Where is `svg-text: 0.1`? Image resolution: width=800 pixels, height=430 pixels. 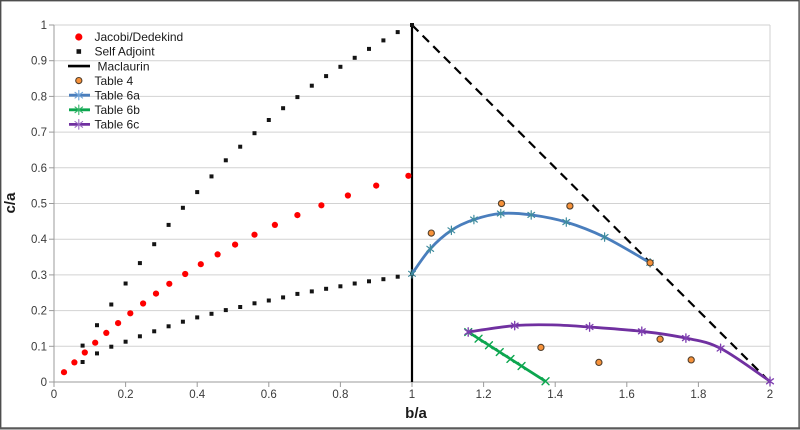 svg-text: 0.1 is located at coordinates (39, 347).